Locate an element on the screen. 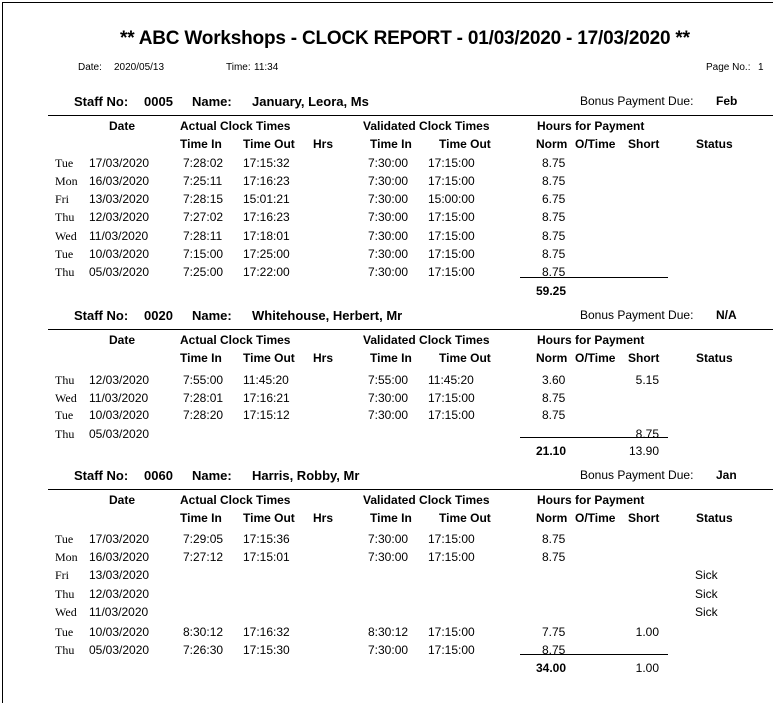 This screenshot has height=703, width=773. col-otime: O/Time is located at coordinates (595, 518).